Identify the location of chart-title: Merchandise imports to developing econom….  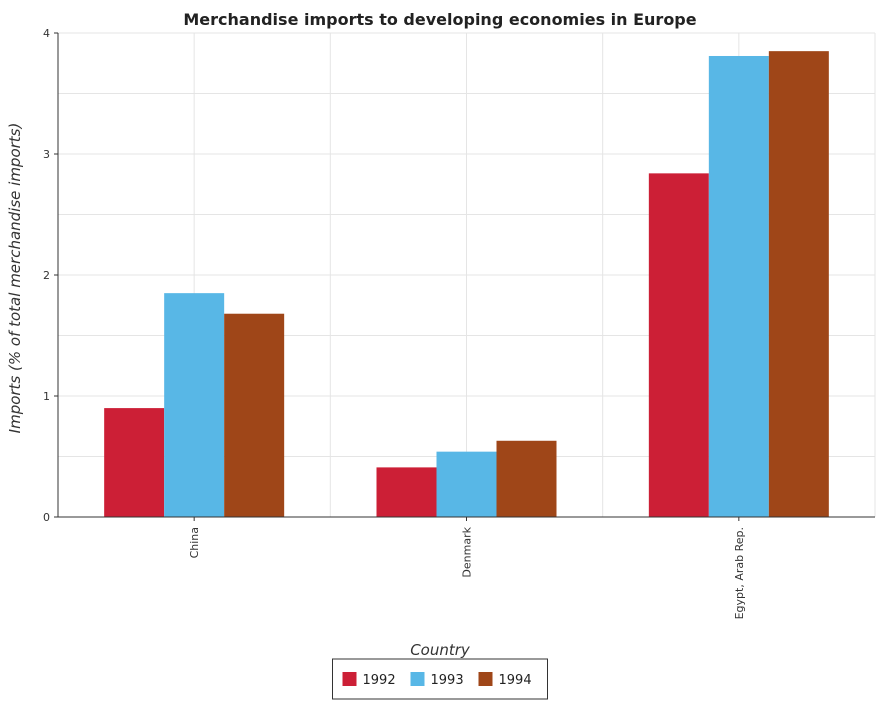
(439, 19).